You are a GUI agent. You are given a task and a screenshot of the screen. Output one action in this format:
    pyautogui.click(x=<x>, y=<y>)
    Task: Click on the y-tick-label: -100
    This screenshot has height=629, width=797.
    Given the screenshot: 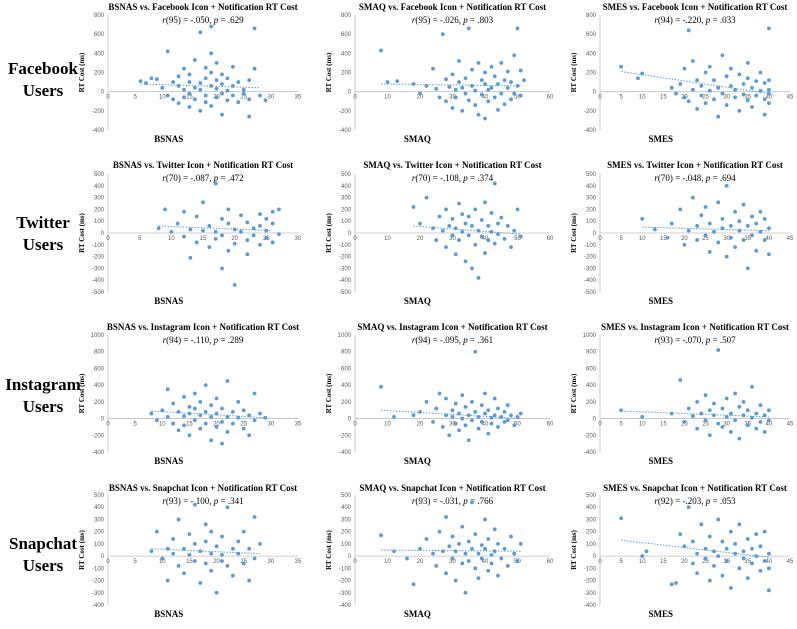 What is the action you would take?
    pyautogui.click(x=345, y=569)
    